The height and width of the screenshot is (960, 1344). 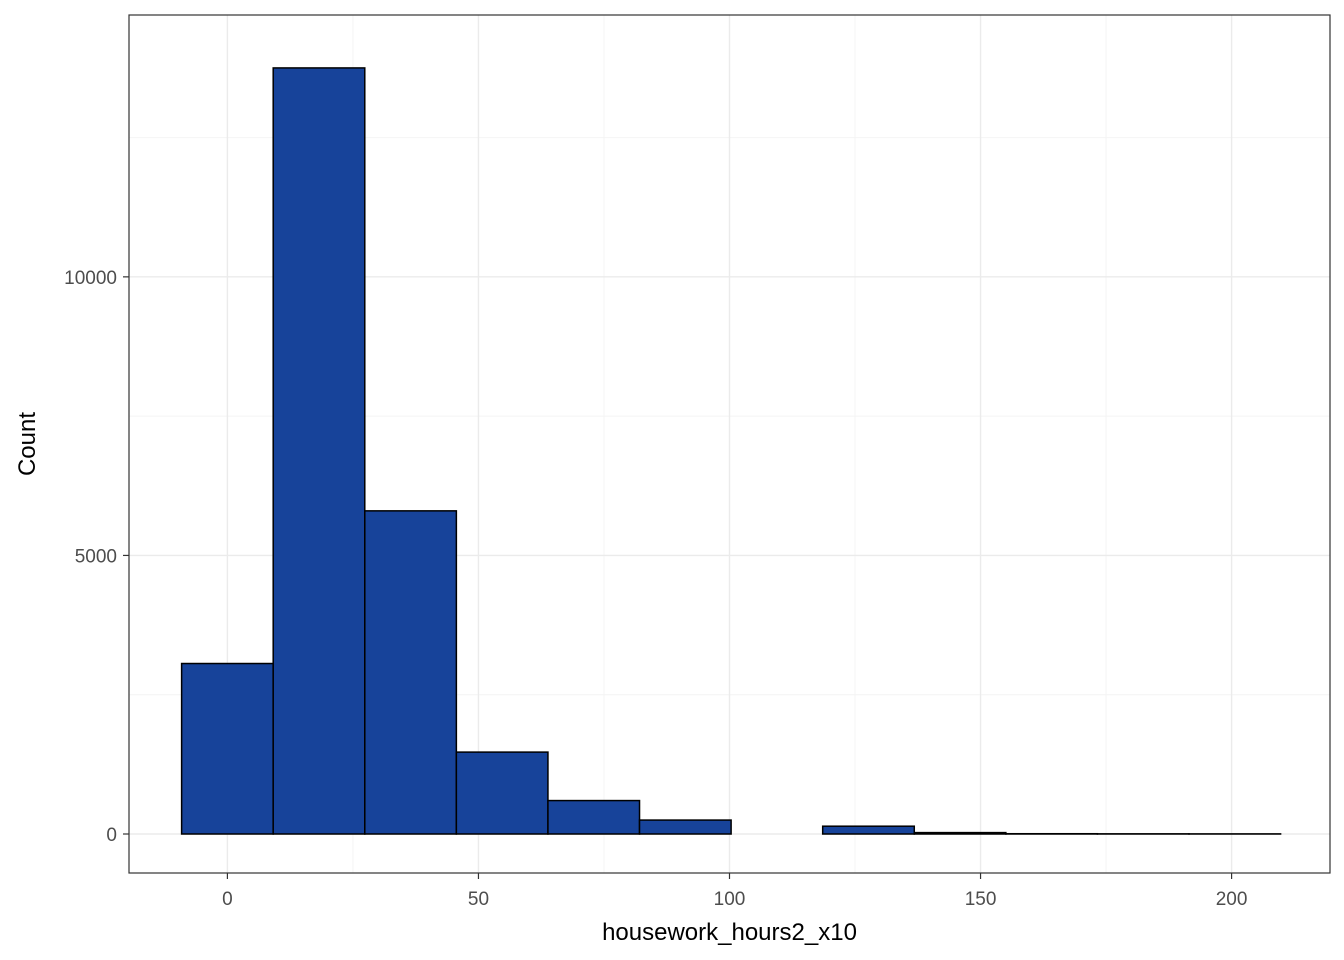 What do you see at coordinates (227, 899) in the screenshot?
I see `x-tick-label: 0` at bounding box center [227, 899].